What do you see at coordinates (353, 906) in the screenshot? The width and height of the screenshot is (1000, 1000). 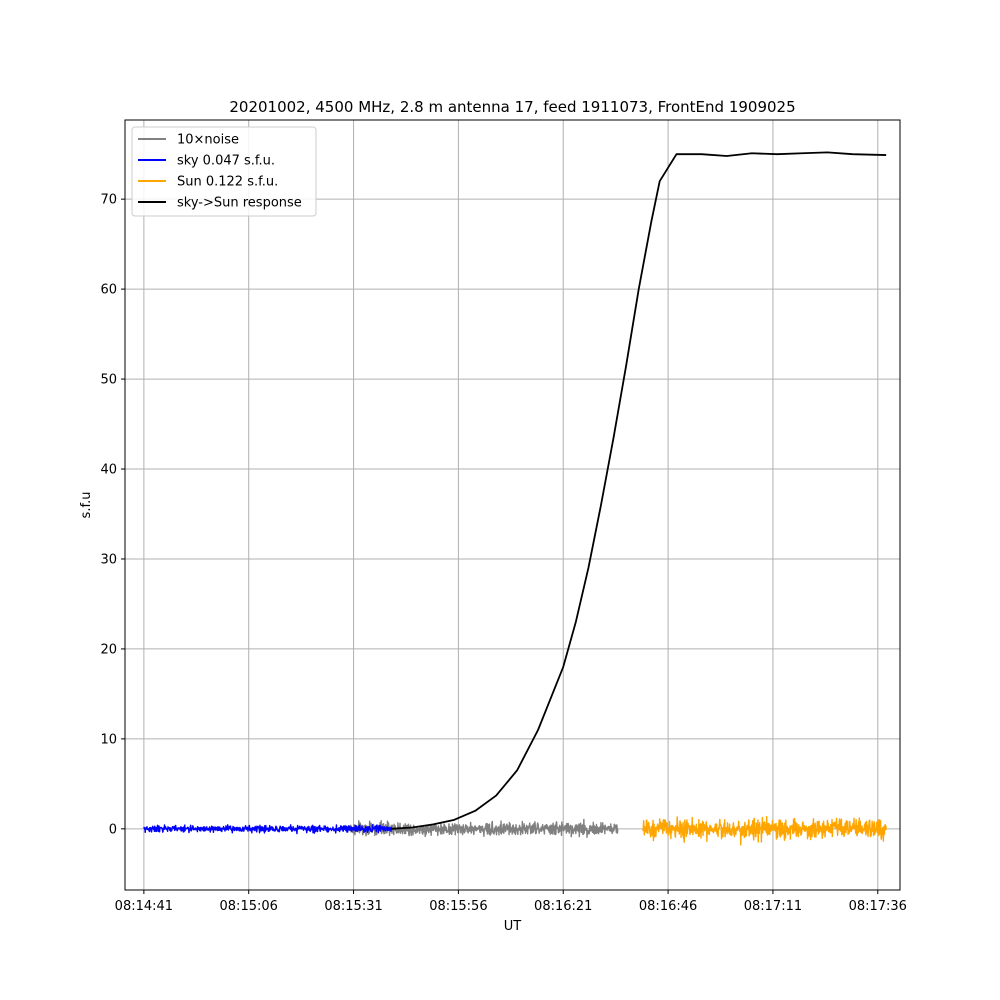 I see `x-tick-label: 08:15:31` at bounding box center [353, 906].